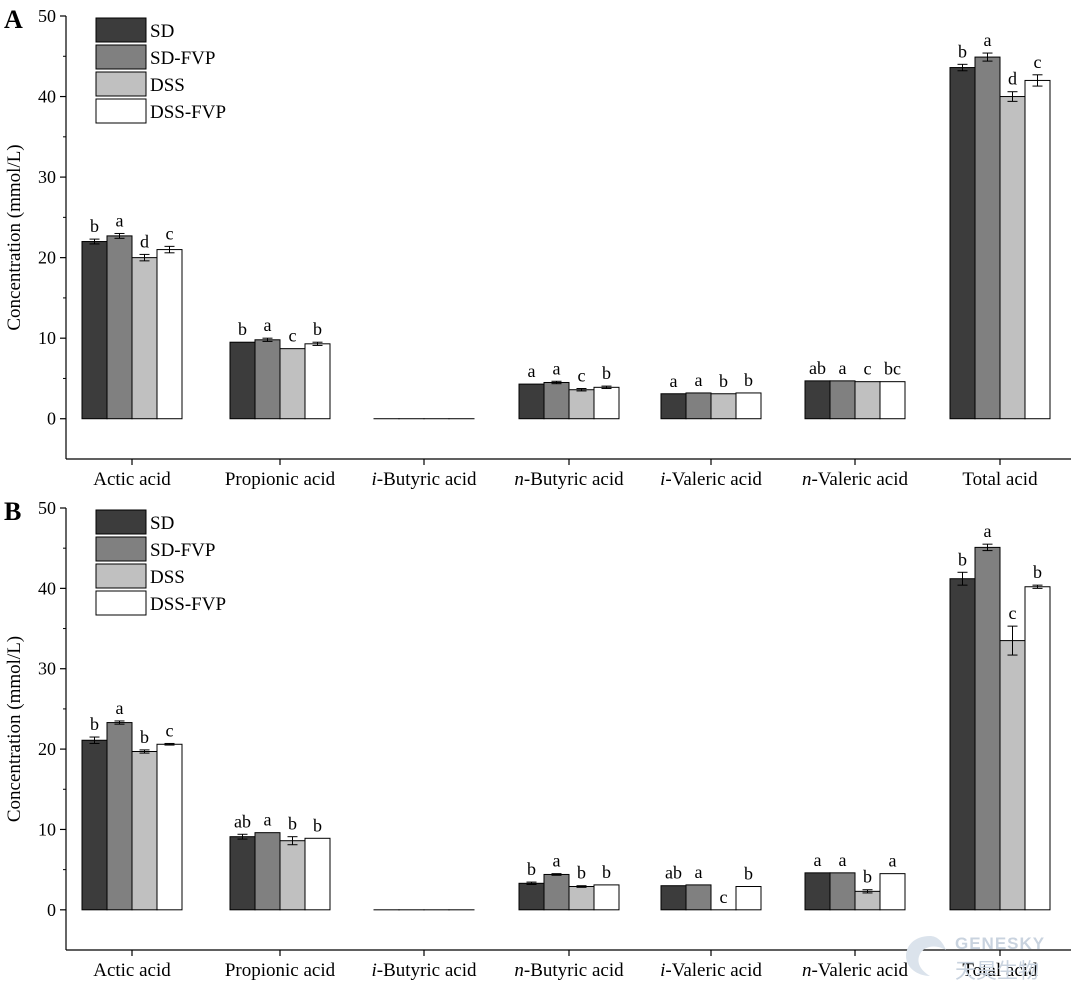 The image size is (1080, 988). Describe the element at coordinates (47, 588) in the screenshot. I see `y-tick-label: 40` at that location.